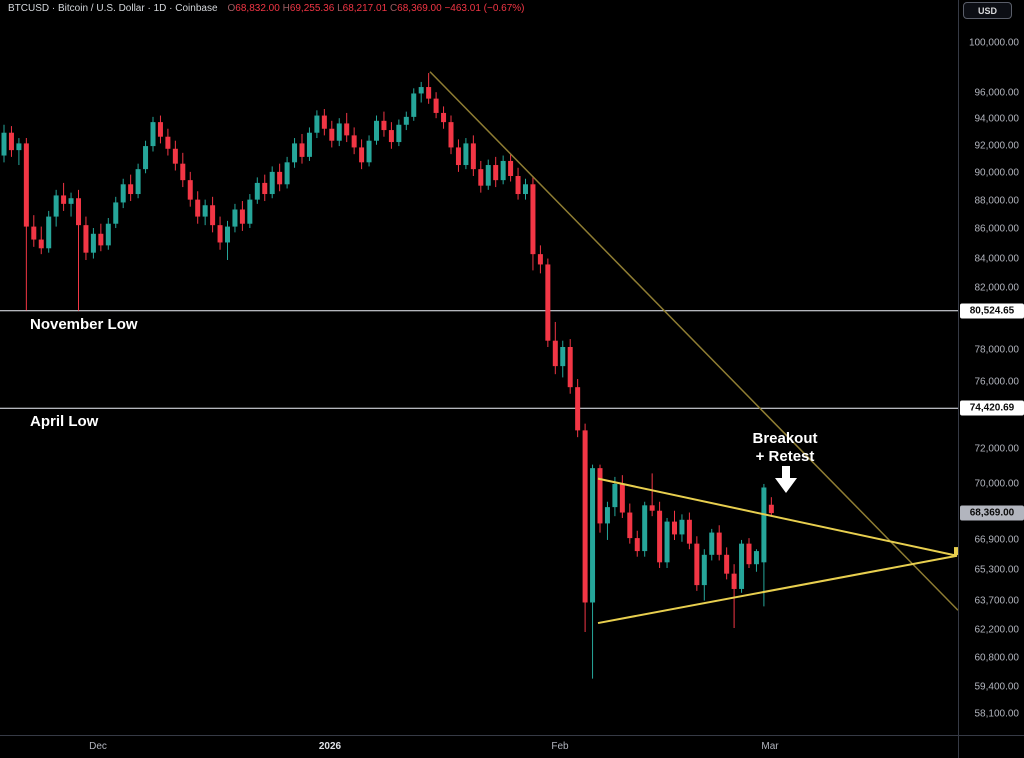 The width and height of the screenshot is (1024, 758). Describe the element at coordinates (312, 8) in the screenshot. I see `high-value: 69,255.36` at that location.